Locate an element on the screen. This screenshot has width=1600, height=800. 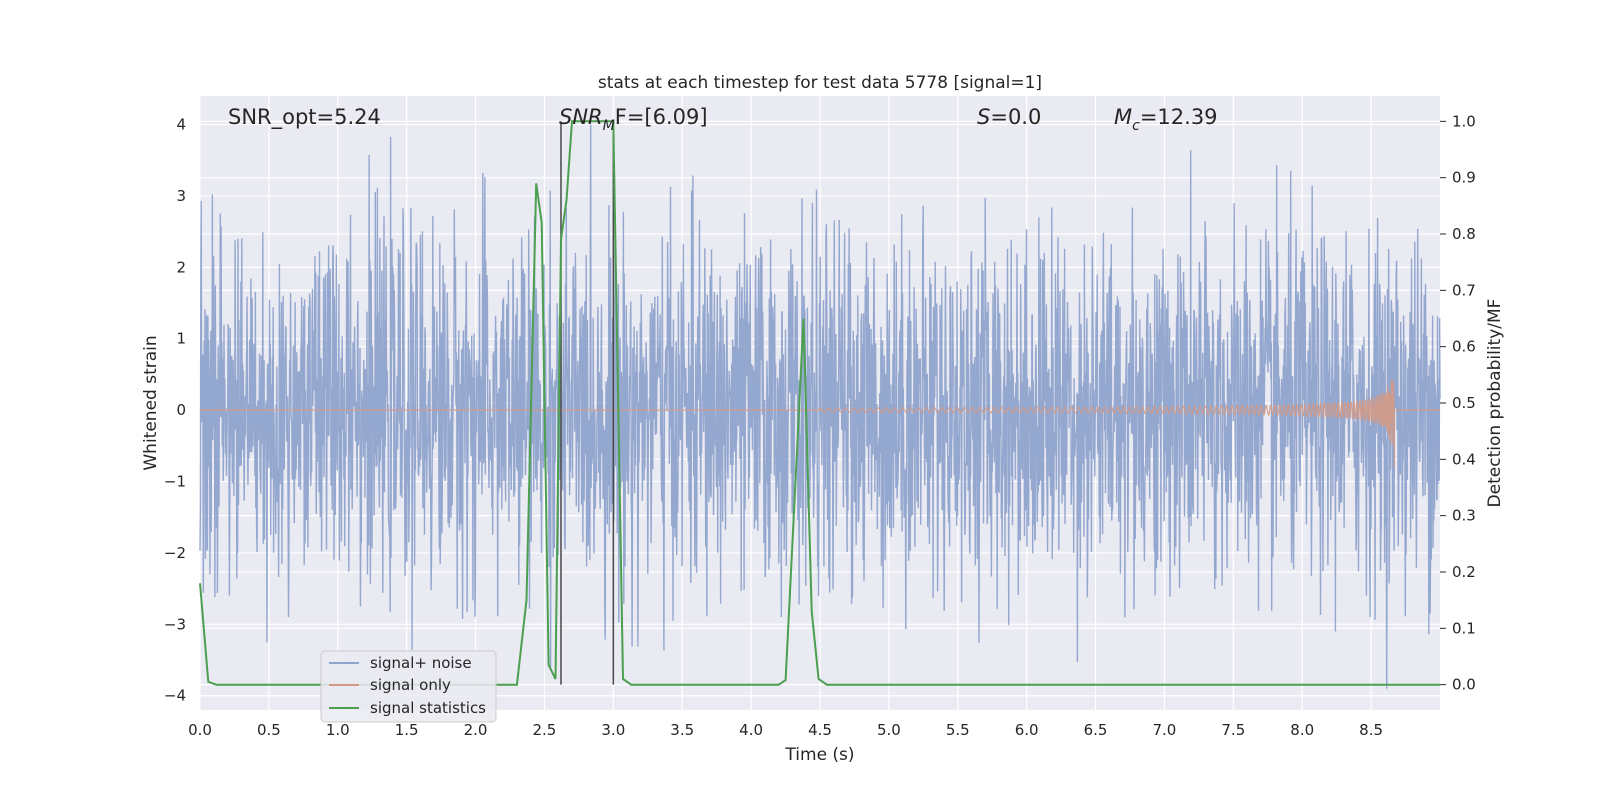
x-tick-label: 5.0 is located at coordinates (889, 730).